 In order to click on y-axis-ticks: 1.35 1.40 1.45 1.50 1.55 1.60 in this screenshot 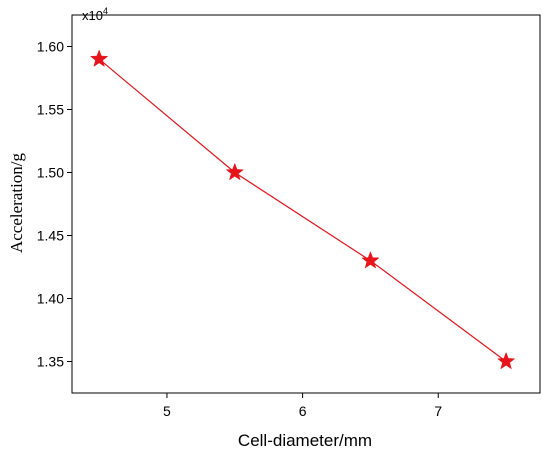, I will do `click(54, 204)`.